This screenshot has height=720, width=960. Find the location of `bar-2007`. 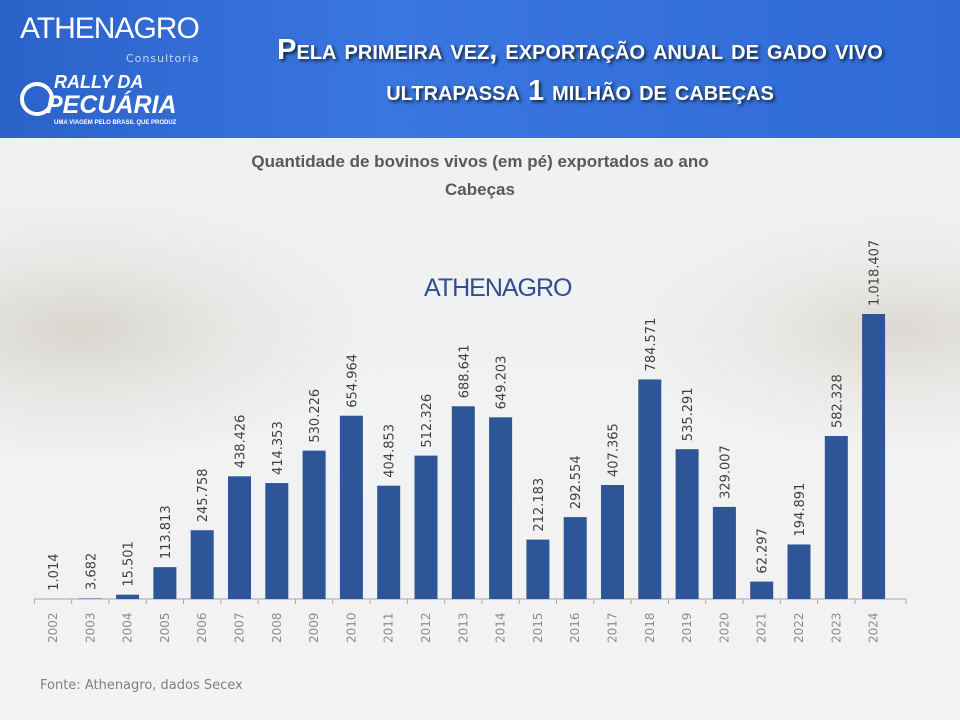

bar-2007 is located at coordinates (239, 537).